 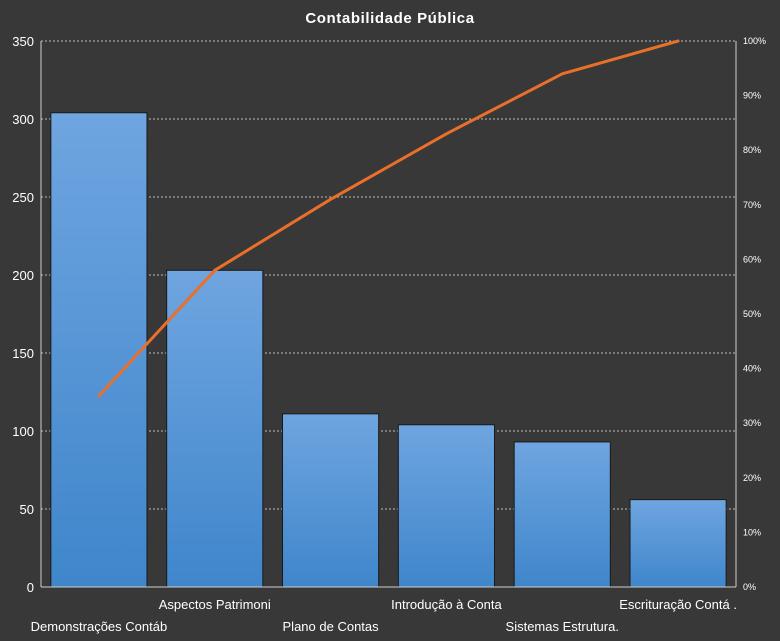 What do you see at coordinates (678, 604) in the screenshot?
I see `category-label: Escrituração Contá .` at bounding box center [678, 604].